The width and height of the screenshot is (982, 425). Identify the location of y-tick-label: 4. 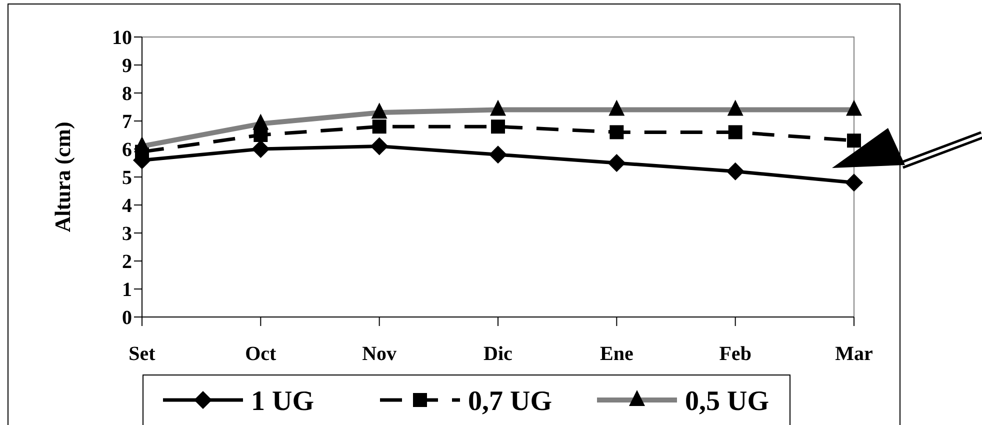
(127, 206).